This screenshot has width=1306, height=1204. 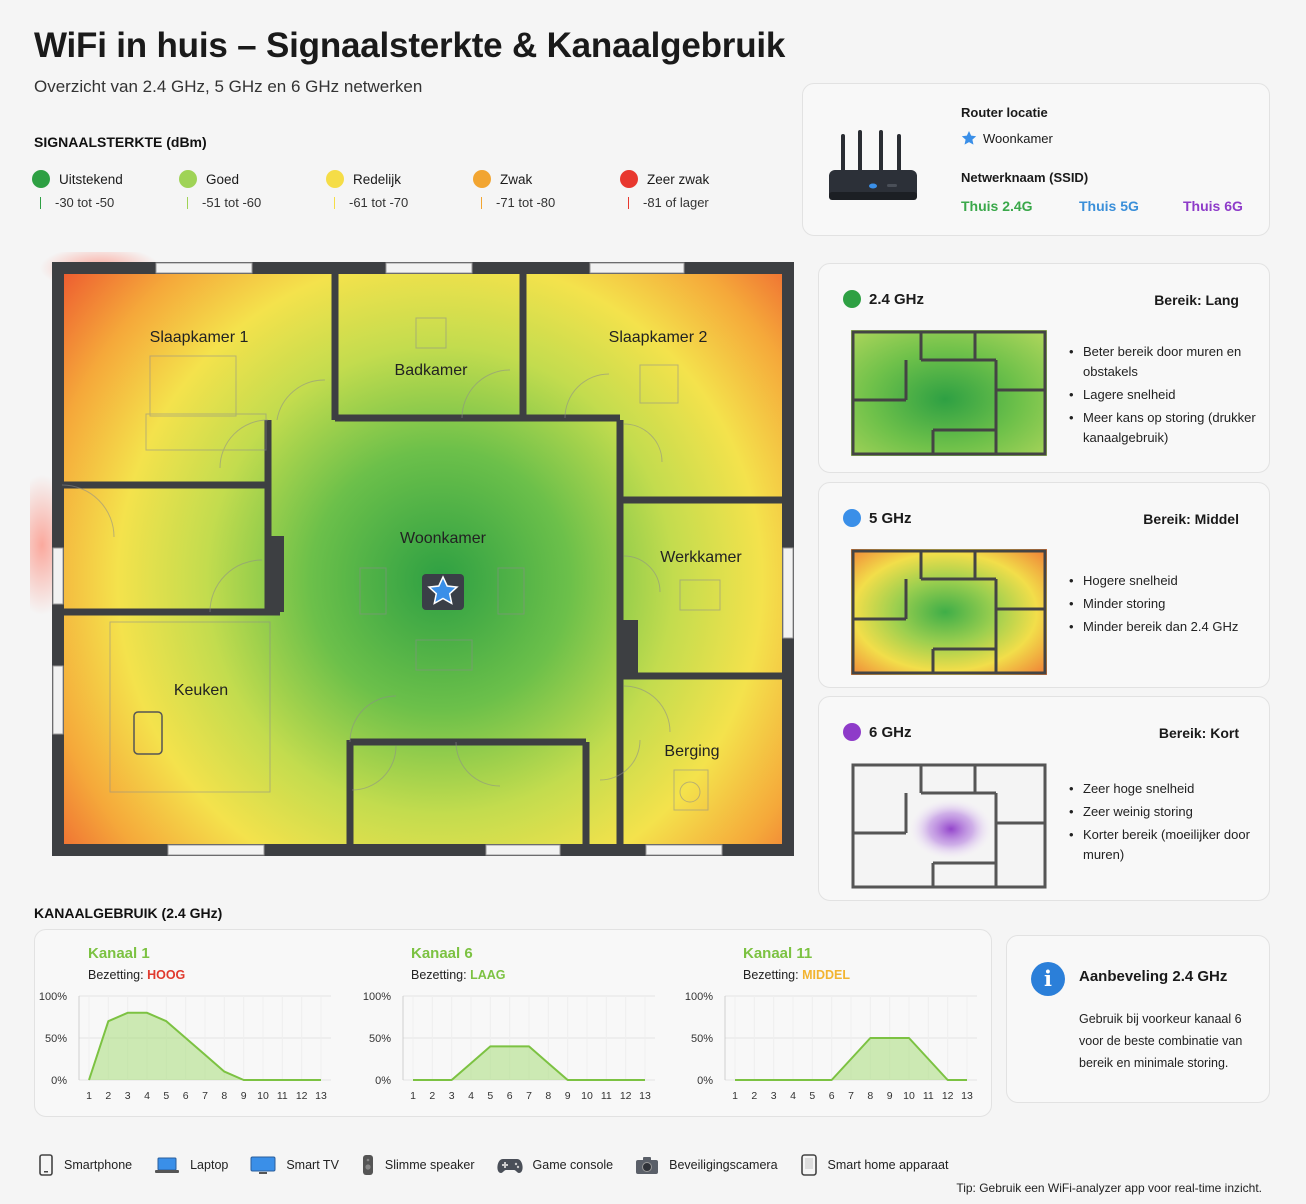 What do you see at coordinates (705, 1081) in the screenshot?
I see `y-tick-label: 0%` at bounding box center [705, 1081].